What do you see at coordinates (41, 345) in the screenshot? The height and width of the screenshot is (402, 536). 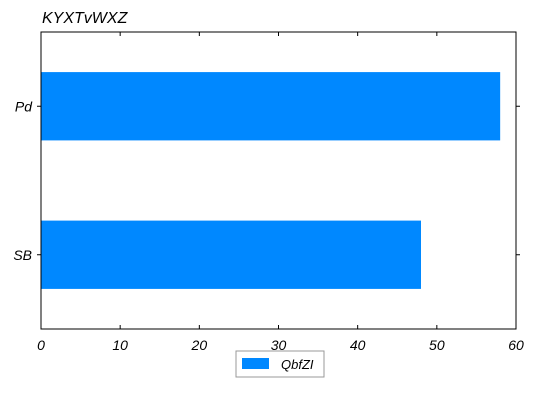 I see `x-tick-label: 0` at bounding box center [41, 345].